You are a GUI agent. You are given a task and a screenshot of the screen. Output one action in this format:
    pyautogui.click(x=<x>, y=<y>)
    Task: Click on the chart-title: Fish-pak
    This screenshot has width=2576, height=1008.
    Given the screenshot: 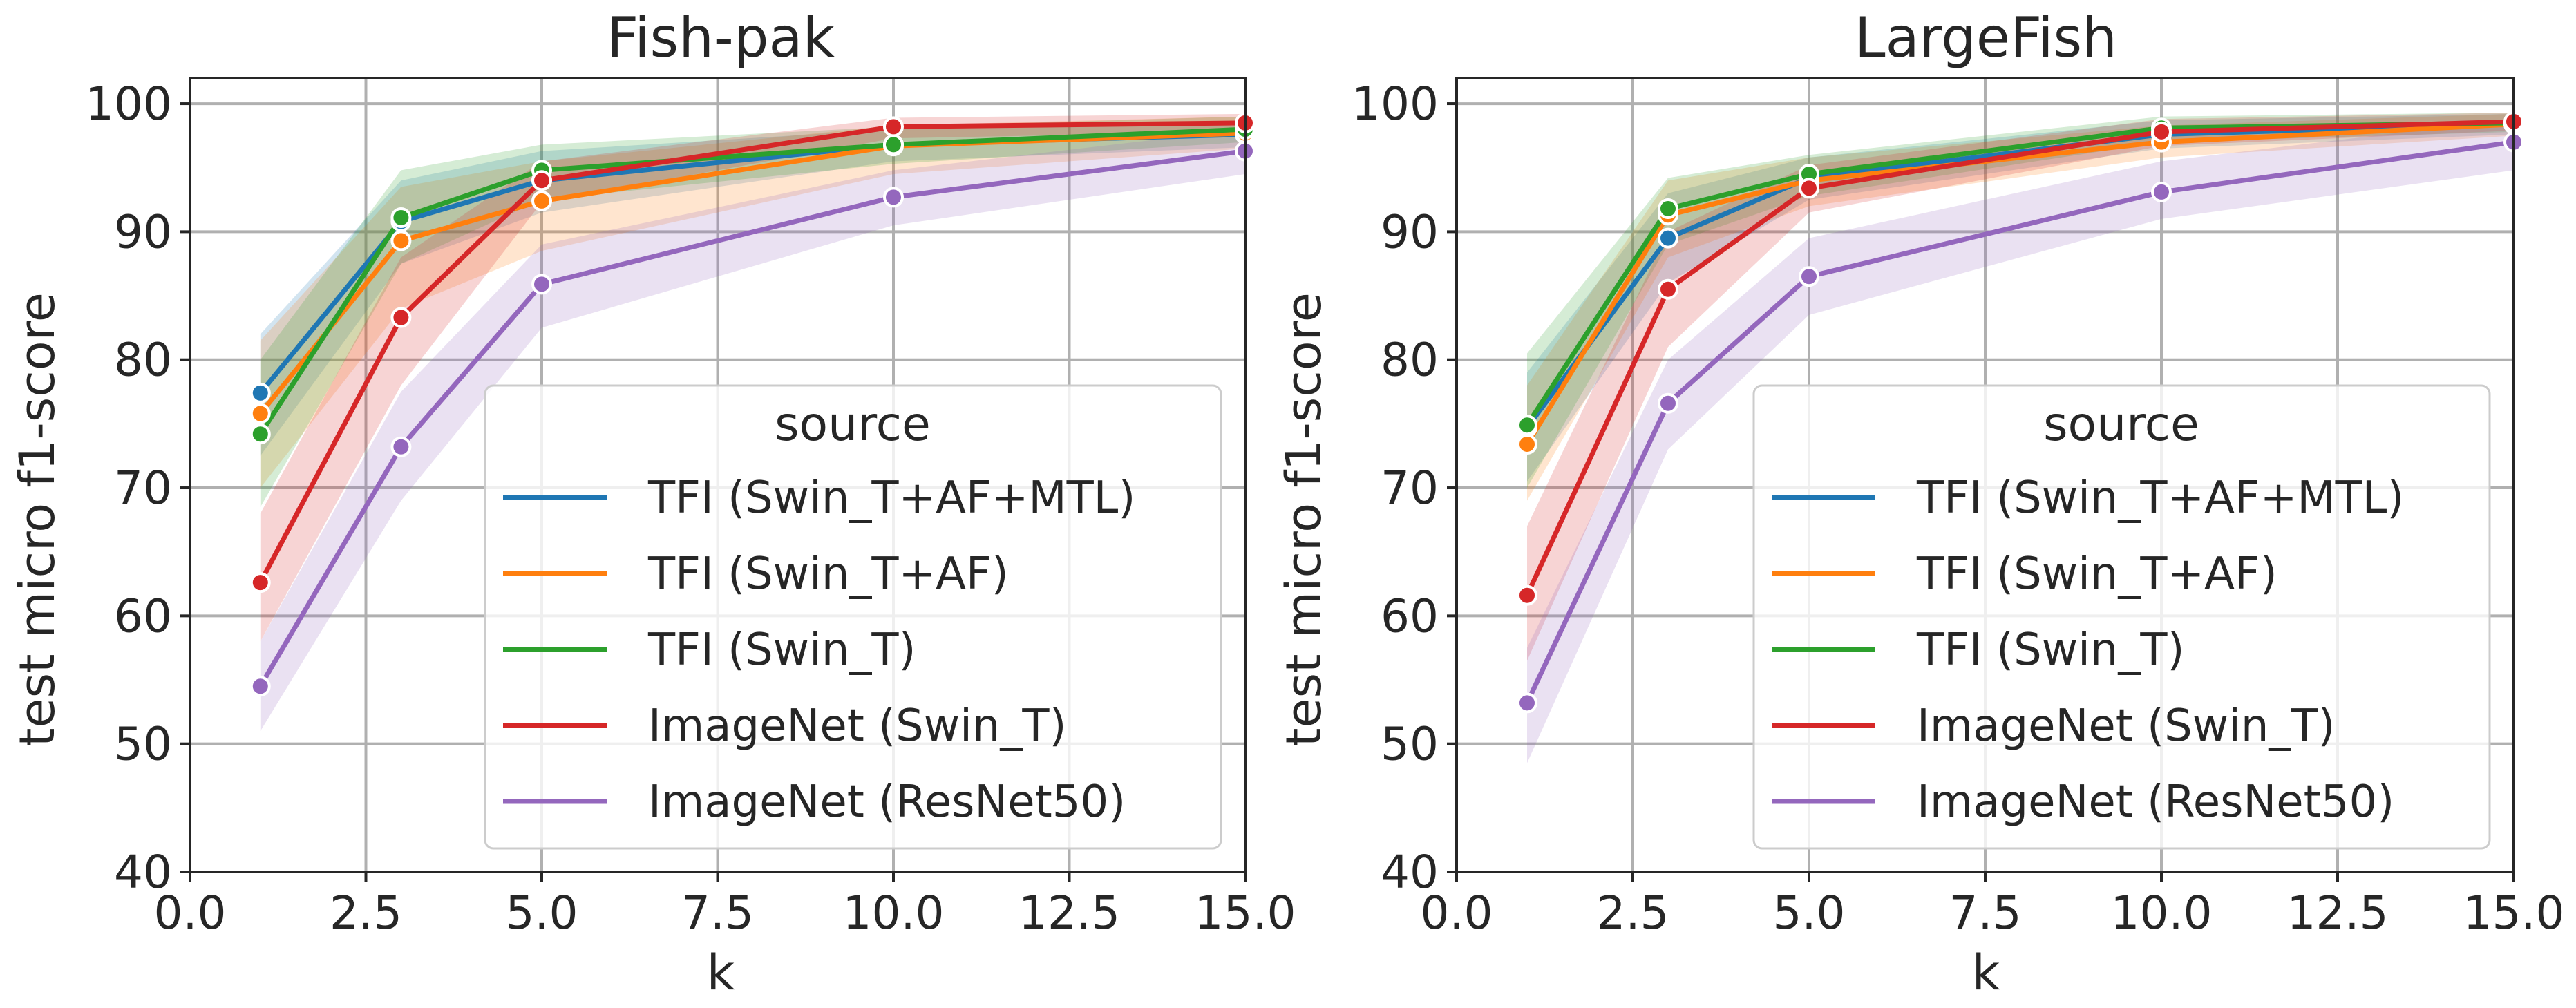 What is the action you would take?
    pyautogui.click(x=721, y=38)
    